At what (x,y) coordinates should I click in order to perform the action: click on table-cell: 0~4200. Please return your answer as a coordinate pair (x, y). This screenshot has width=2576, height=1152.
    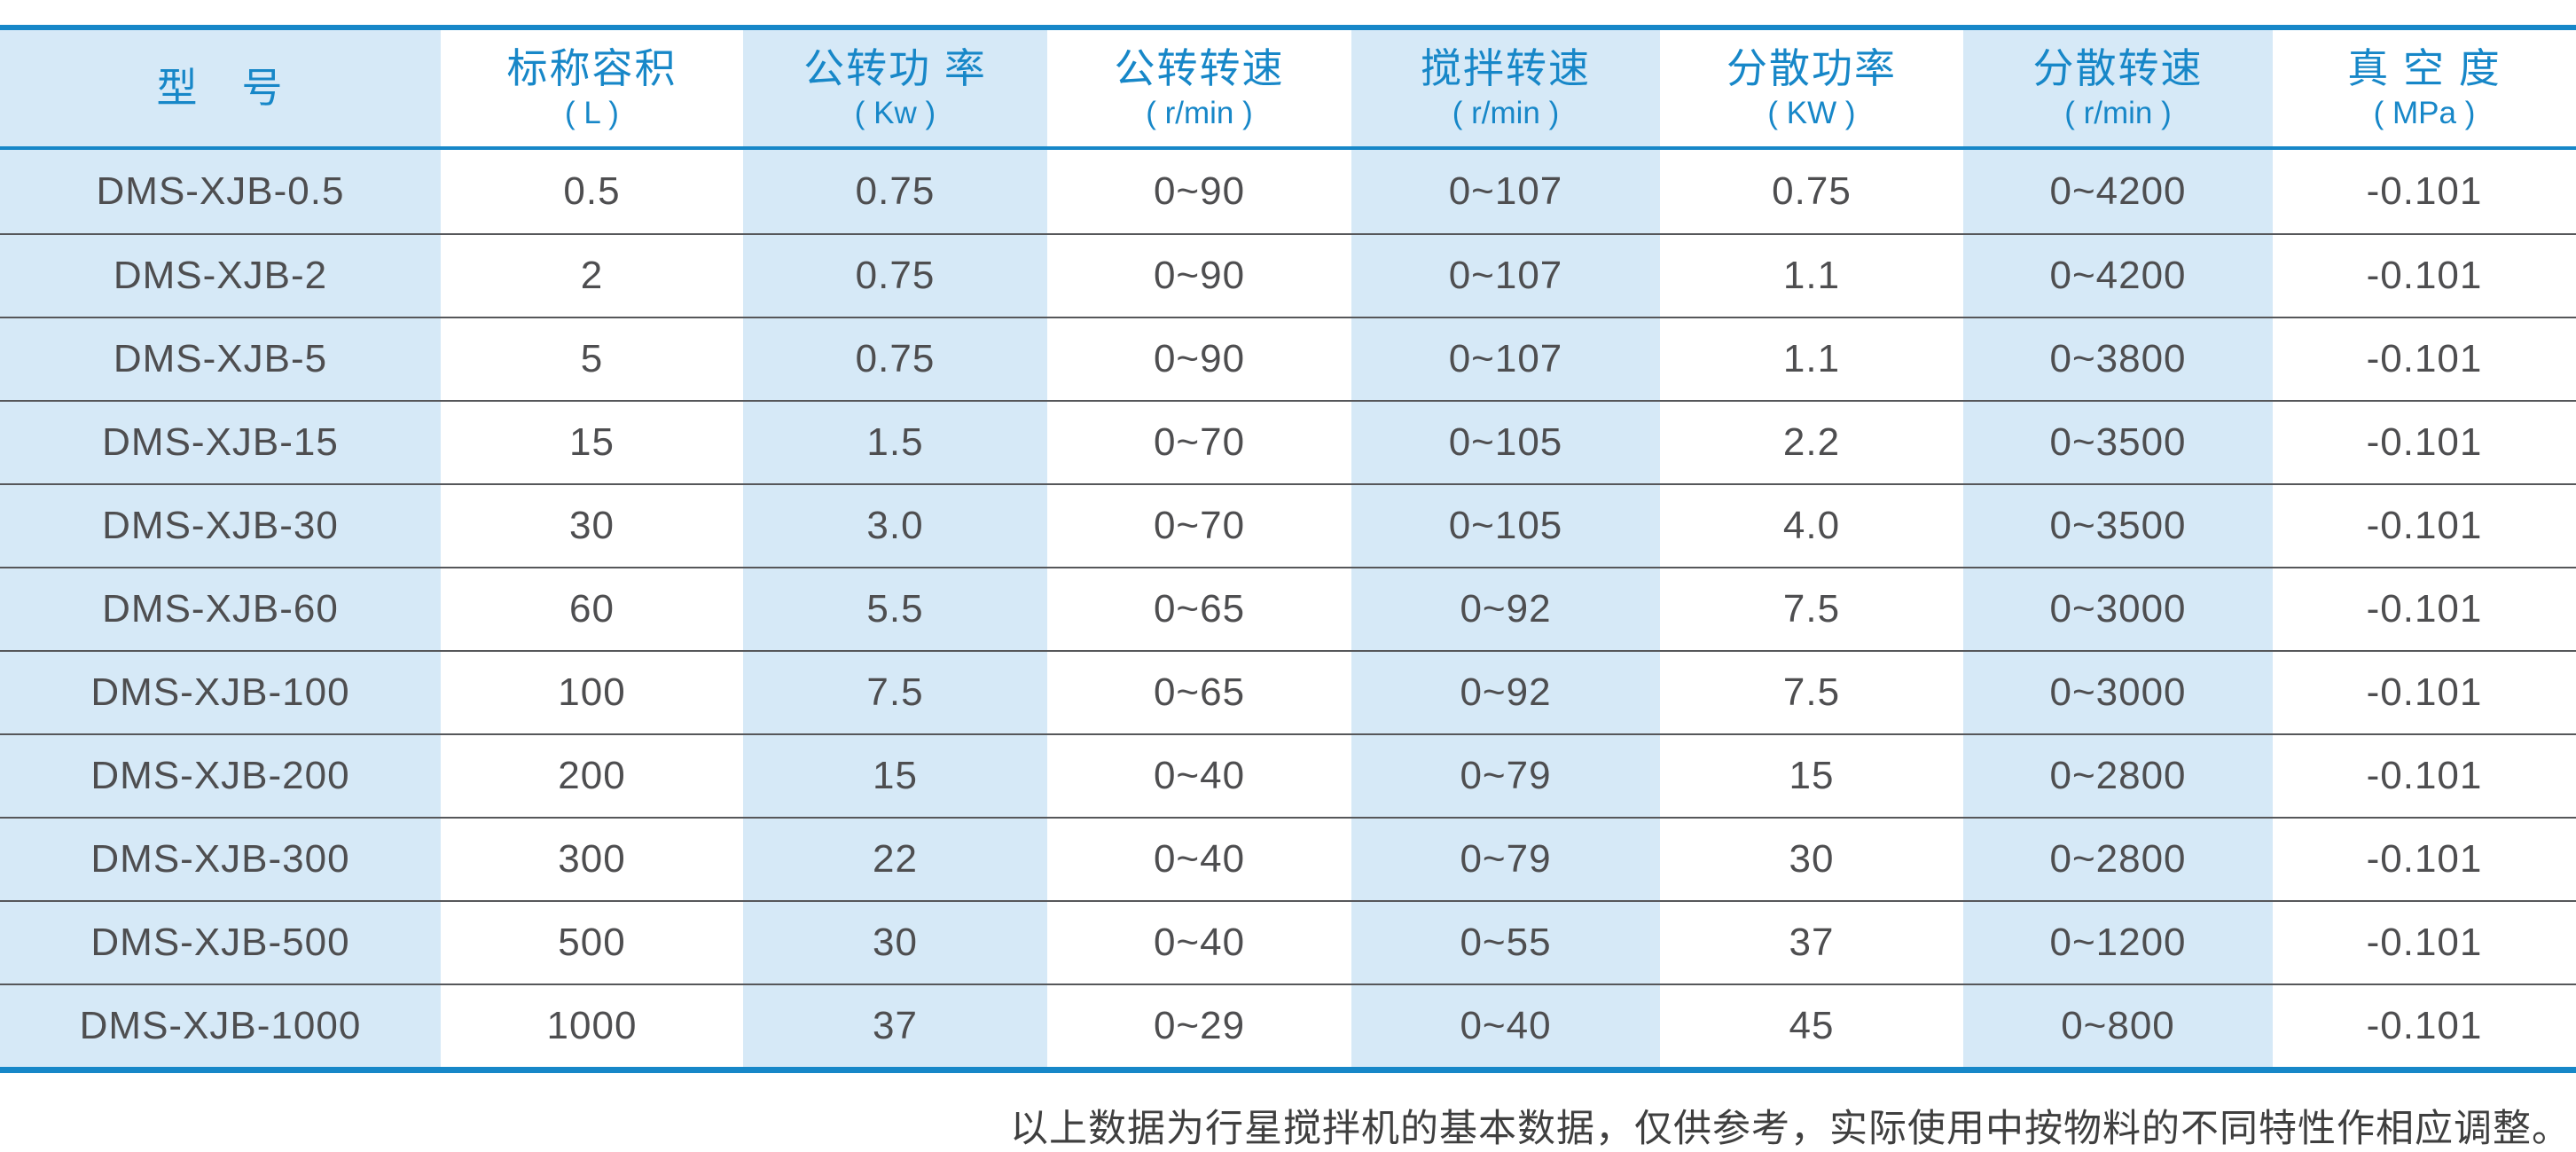
    Looking at the image, I should click on (2118, 191).